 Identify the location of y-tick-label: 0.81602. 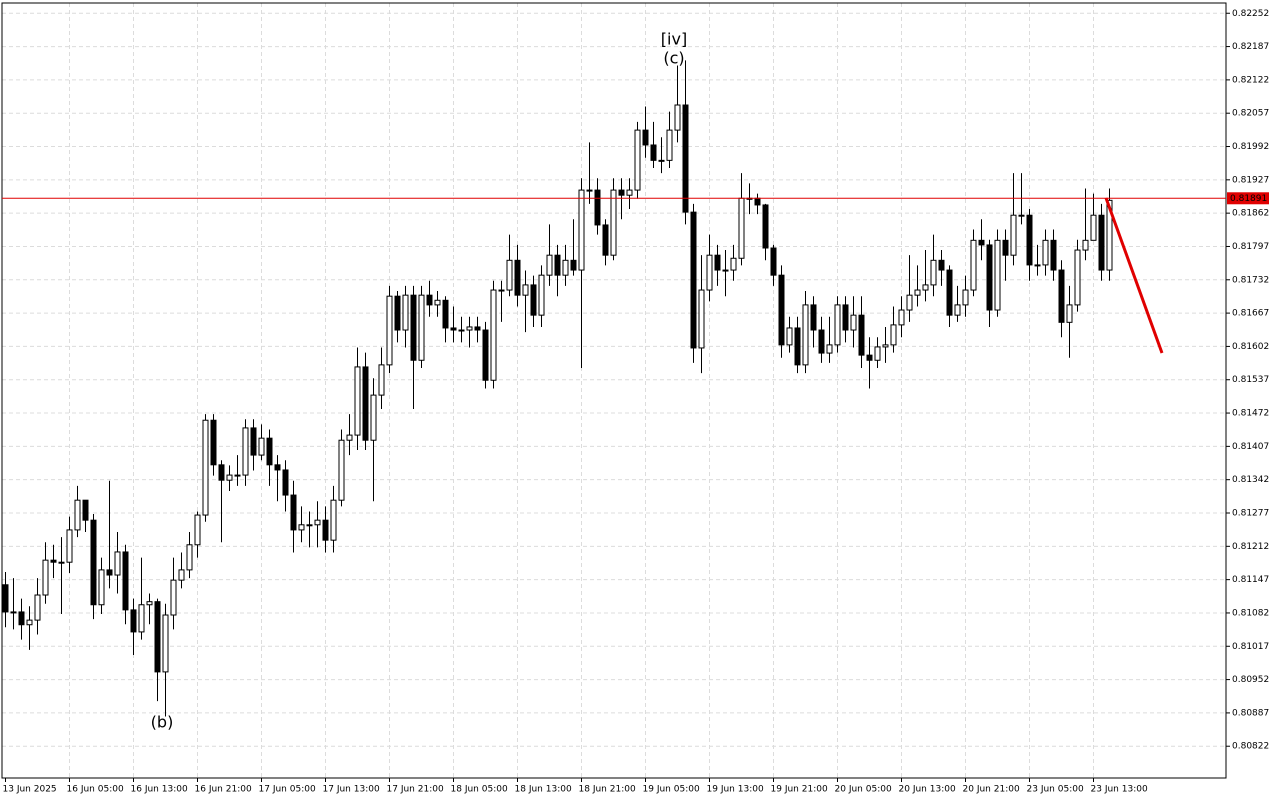
(1250, 347).